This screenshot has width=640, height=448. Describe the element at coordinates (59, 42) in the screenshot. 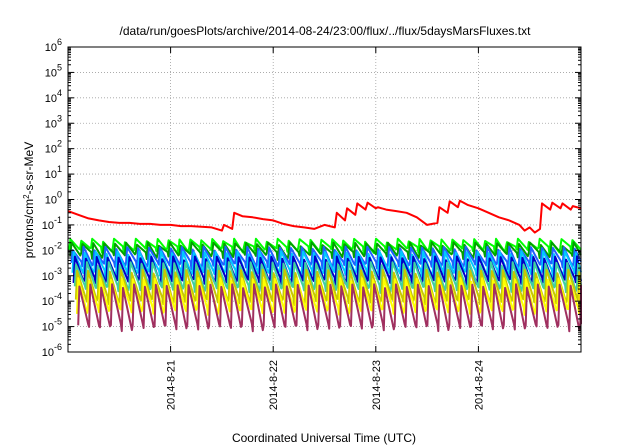

I see `y-tick-label-exp: 6` at that location.